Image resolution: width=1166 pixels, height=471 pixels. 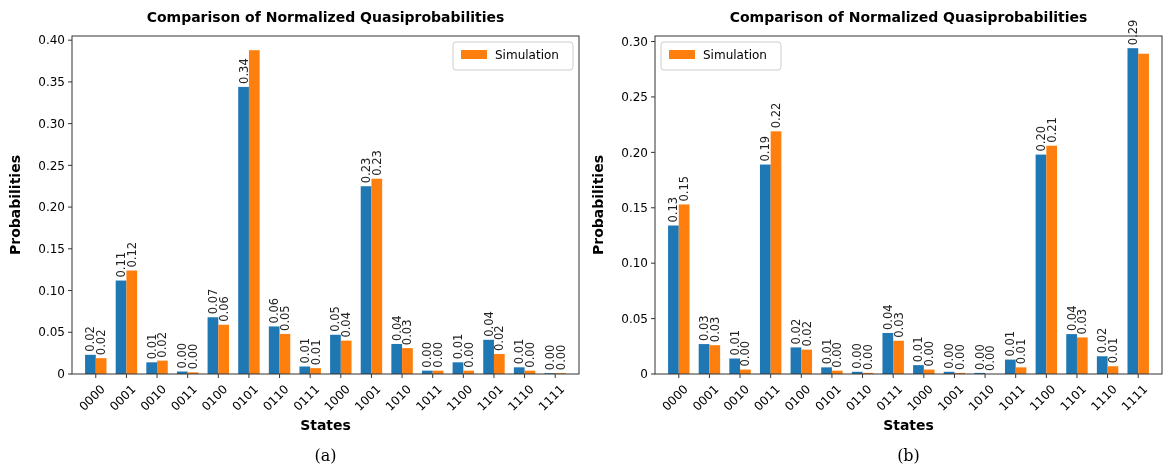 What do you see at coordinates (346, 325) in the screenshot?
I see `data-label: 0.04` at bounding box center [346, 325].